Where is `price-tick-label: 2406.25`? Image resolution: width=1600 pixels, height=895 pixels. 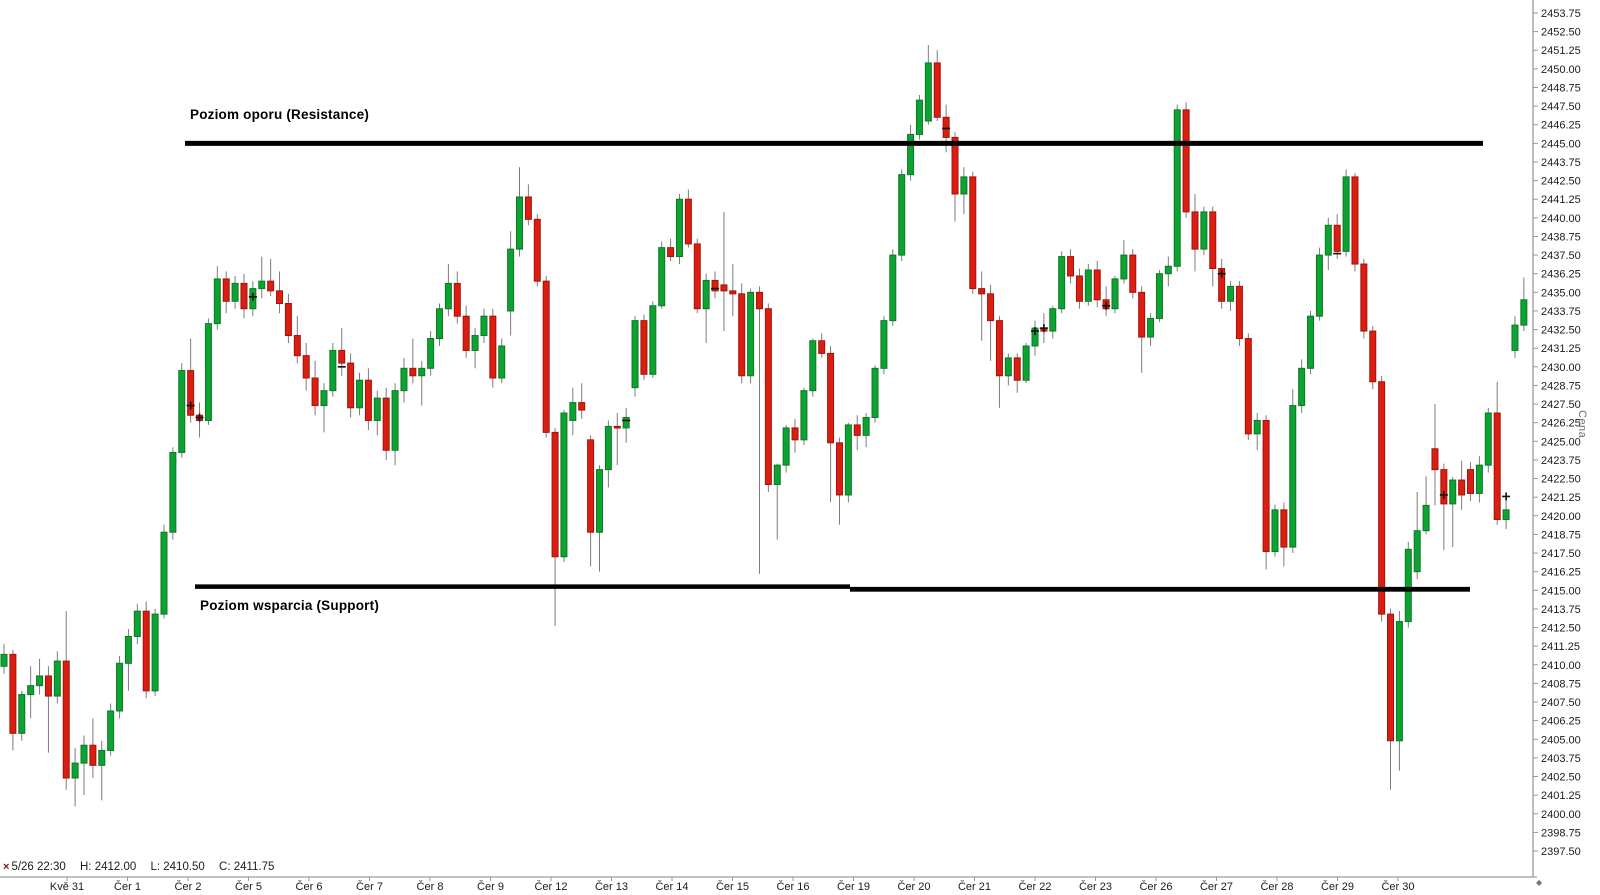 price-tick-label: 2406.25 is located at coordinates (1561, 722).